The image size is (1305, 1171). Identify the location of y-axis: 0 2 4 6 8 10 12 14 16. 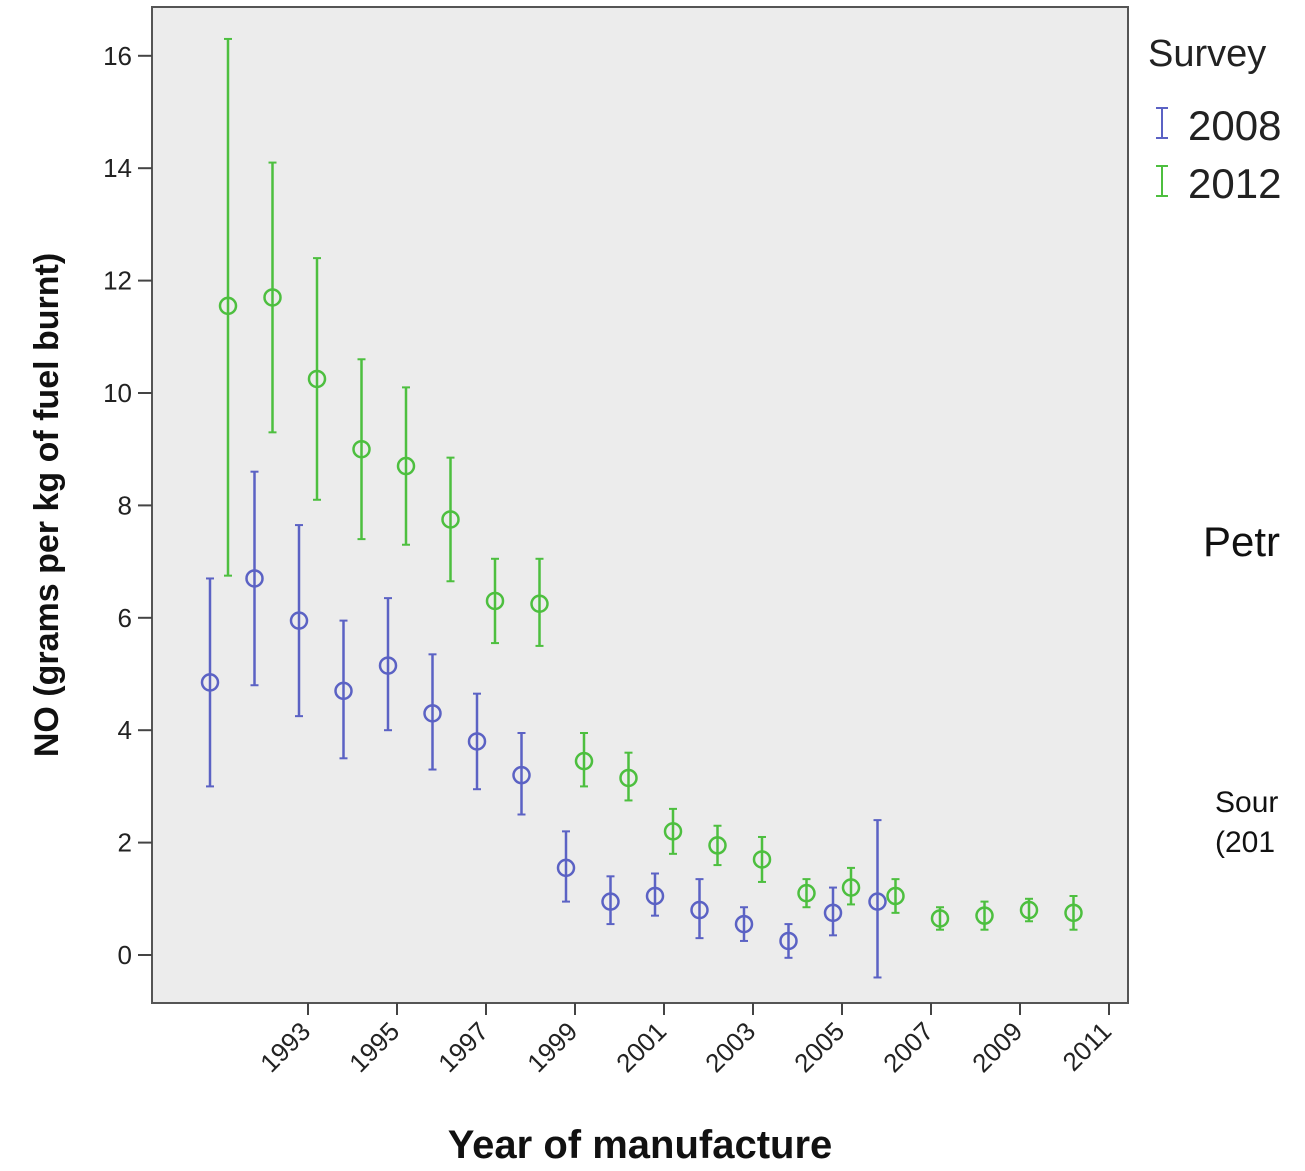
(127, 505).